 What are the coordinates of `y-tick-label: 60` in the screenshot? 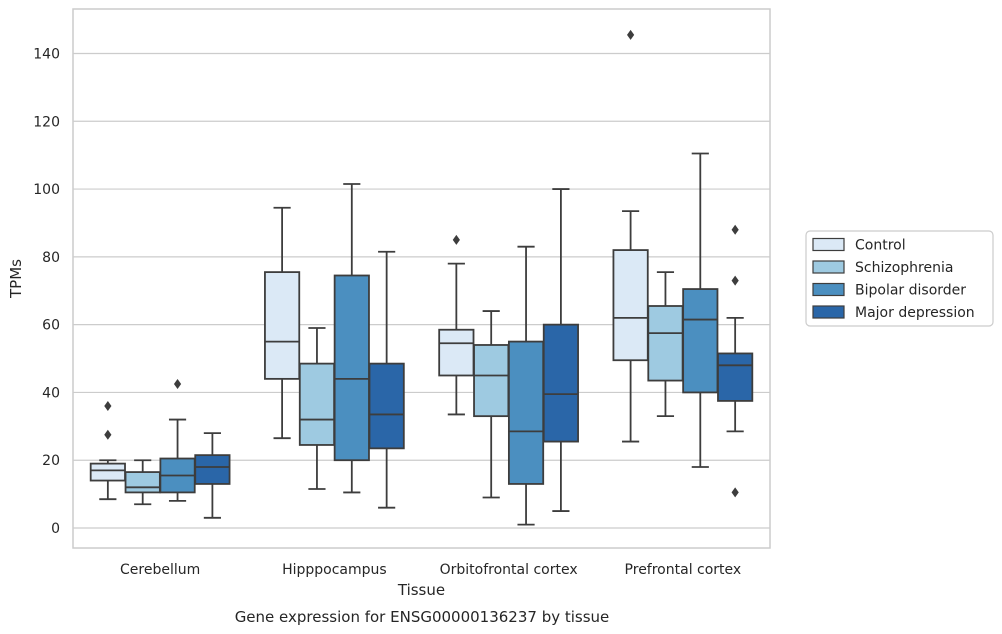 It's located at (51, 326).